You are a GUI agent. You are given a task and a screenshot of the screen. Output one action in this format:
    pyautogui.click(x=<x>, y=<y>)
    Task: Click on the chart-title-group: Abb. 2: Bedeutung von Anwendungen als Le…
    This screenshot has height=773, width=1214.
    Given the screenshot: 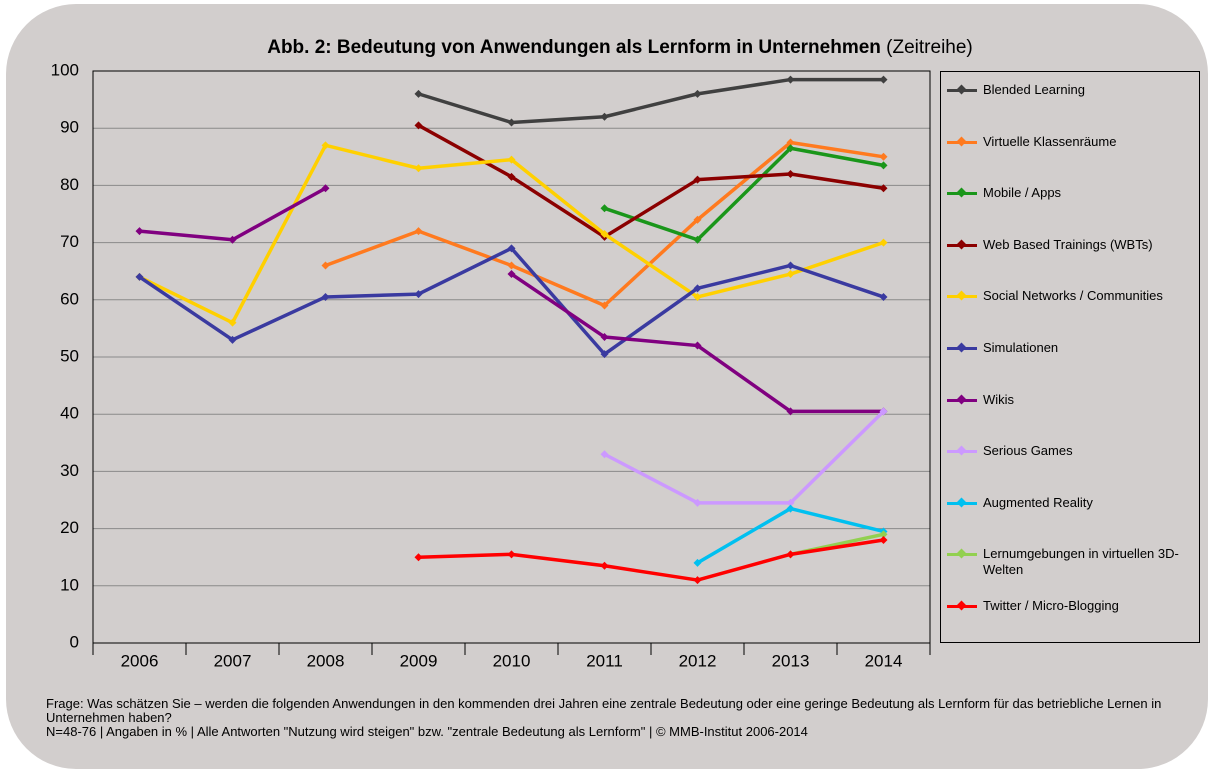 What is the action you would take?
    pyautogui.click(x=620, y=47)
    